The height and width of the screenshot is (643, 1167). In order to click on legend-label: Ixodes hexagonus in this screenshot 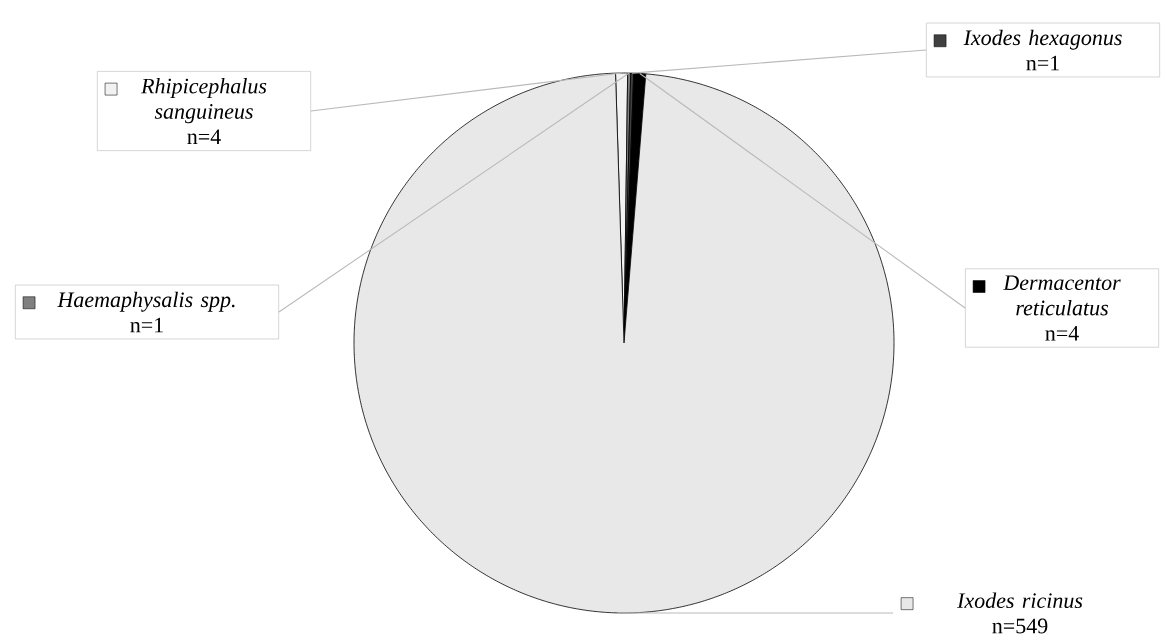, I will do `click(1042, 39)`.